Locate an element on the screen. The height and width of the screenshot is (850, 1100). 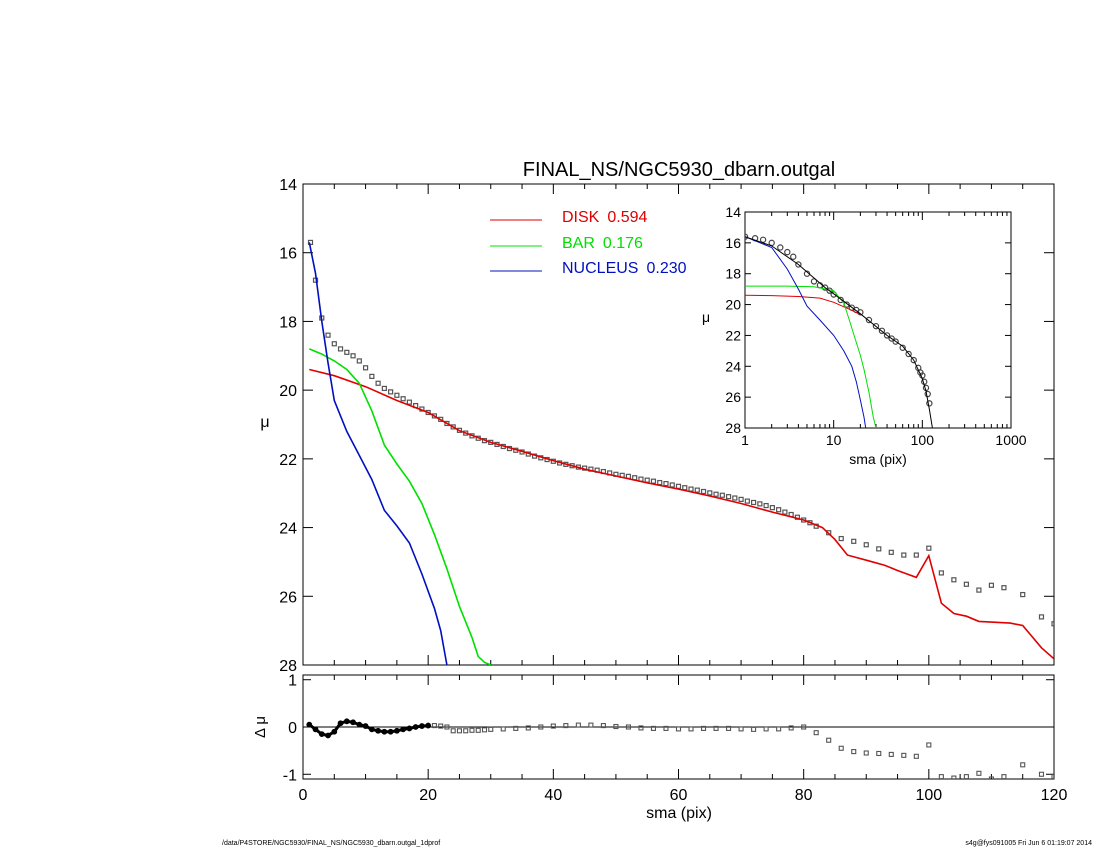
inset-x-tick-label: 100 is located at coordinates (923, 440).